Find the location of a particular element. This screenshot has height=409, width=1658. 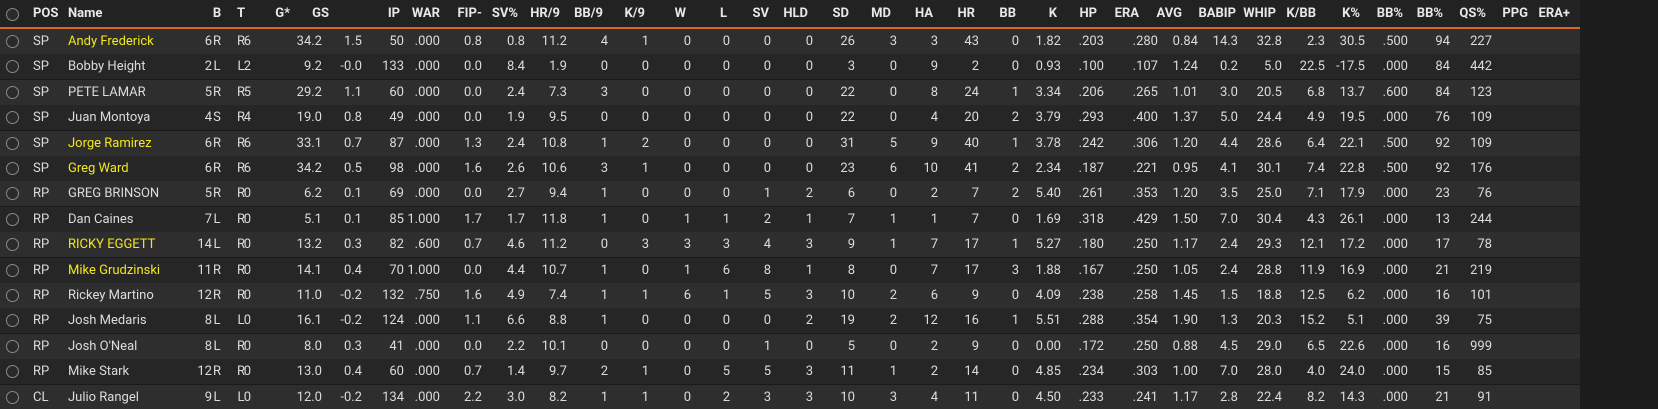

column-header: K is located at coordinates (1052, 13).